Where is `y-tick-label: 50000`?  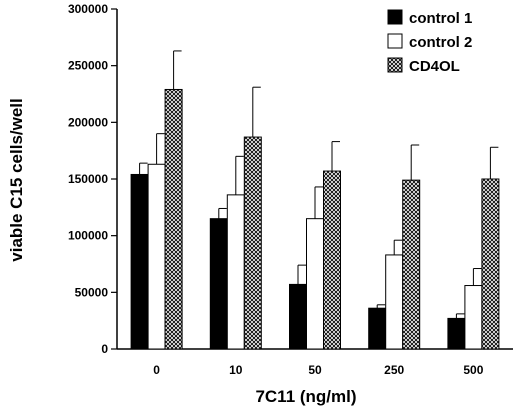
y-tick-label: 50000 is located at coordinates (92, 292).